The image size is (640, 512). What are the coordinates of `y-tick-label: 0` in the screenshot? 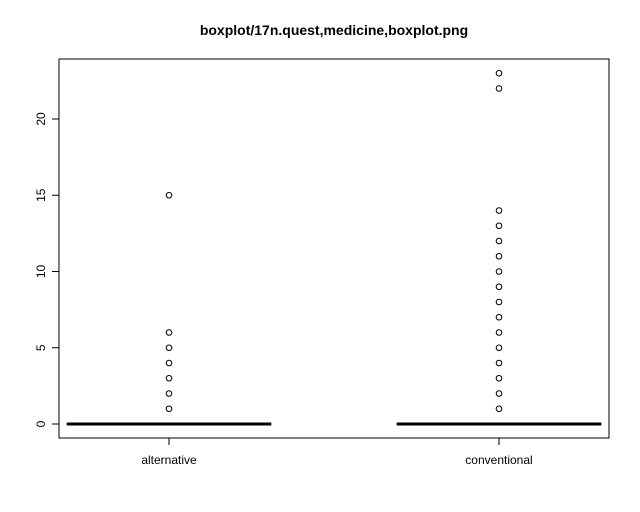 It's located at (41, 423).